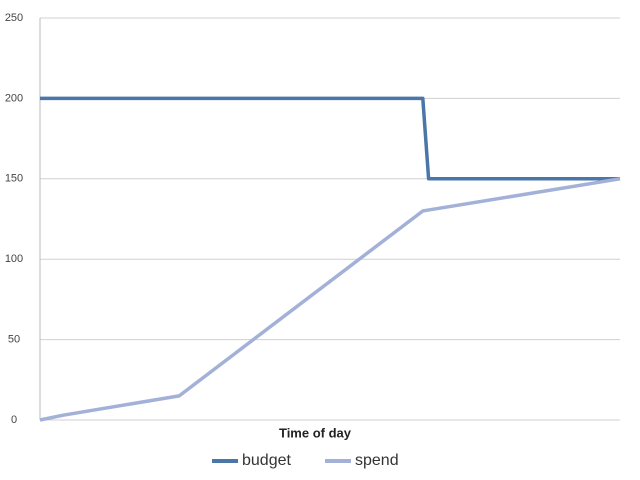  Describe the element at coordinates (14, 98) in the screenshot. I see `y-tick-label: 200` at that location.